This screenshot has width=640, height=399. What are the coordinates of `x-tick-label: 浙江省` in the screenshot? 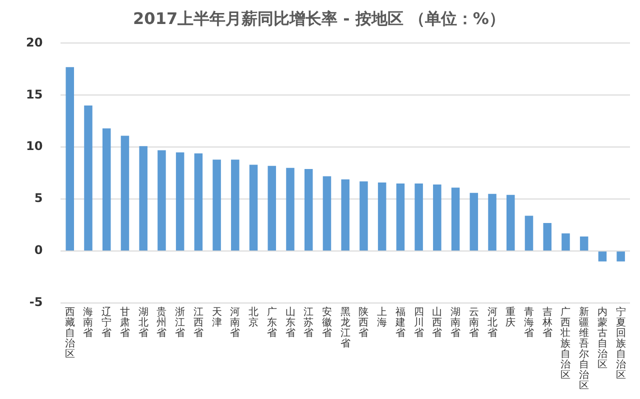 It's located at (180, 322).